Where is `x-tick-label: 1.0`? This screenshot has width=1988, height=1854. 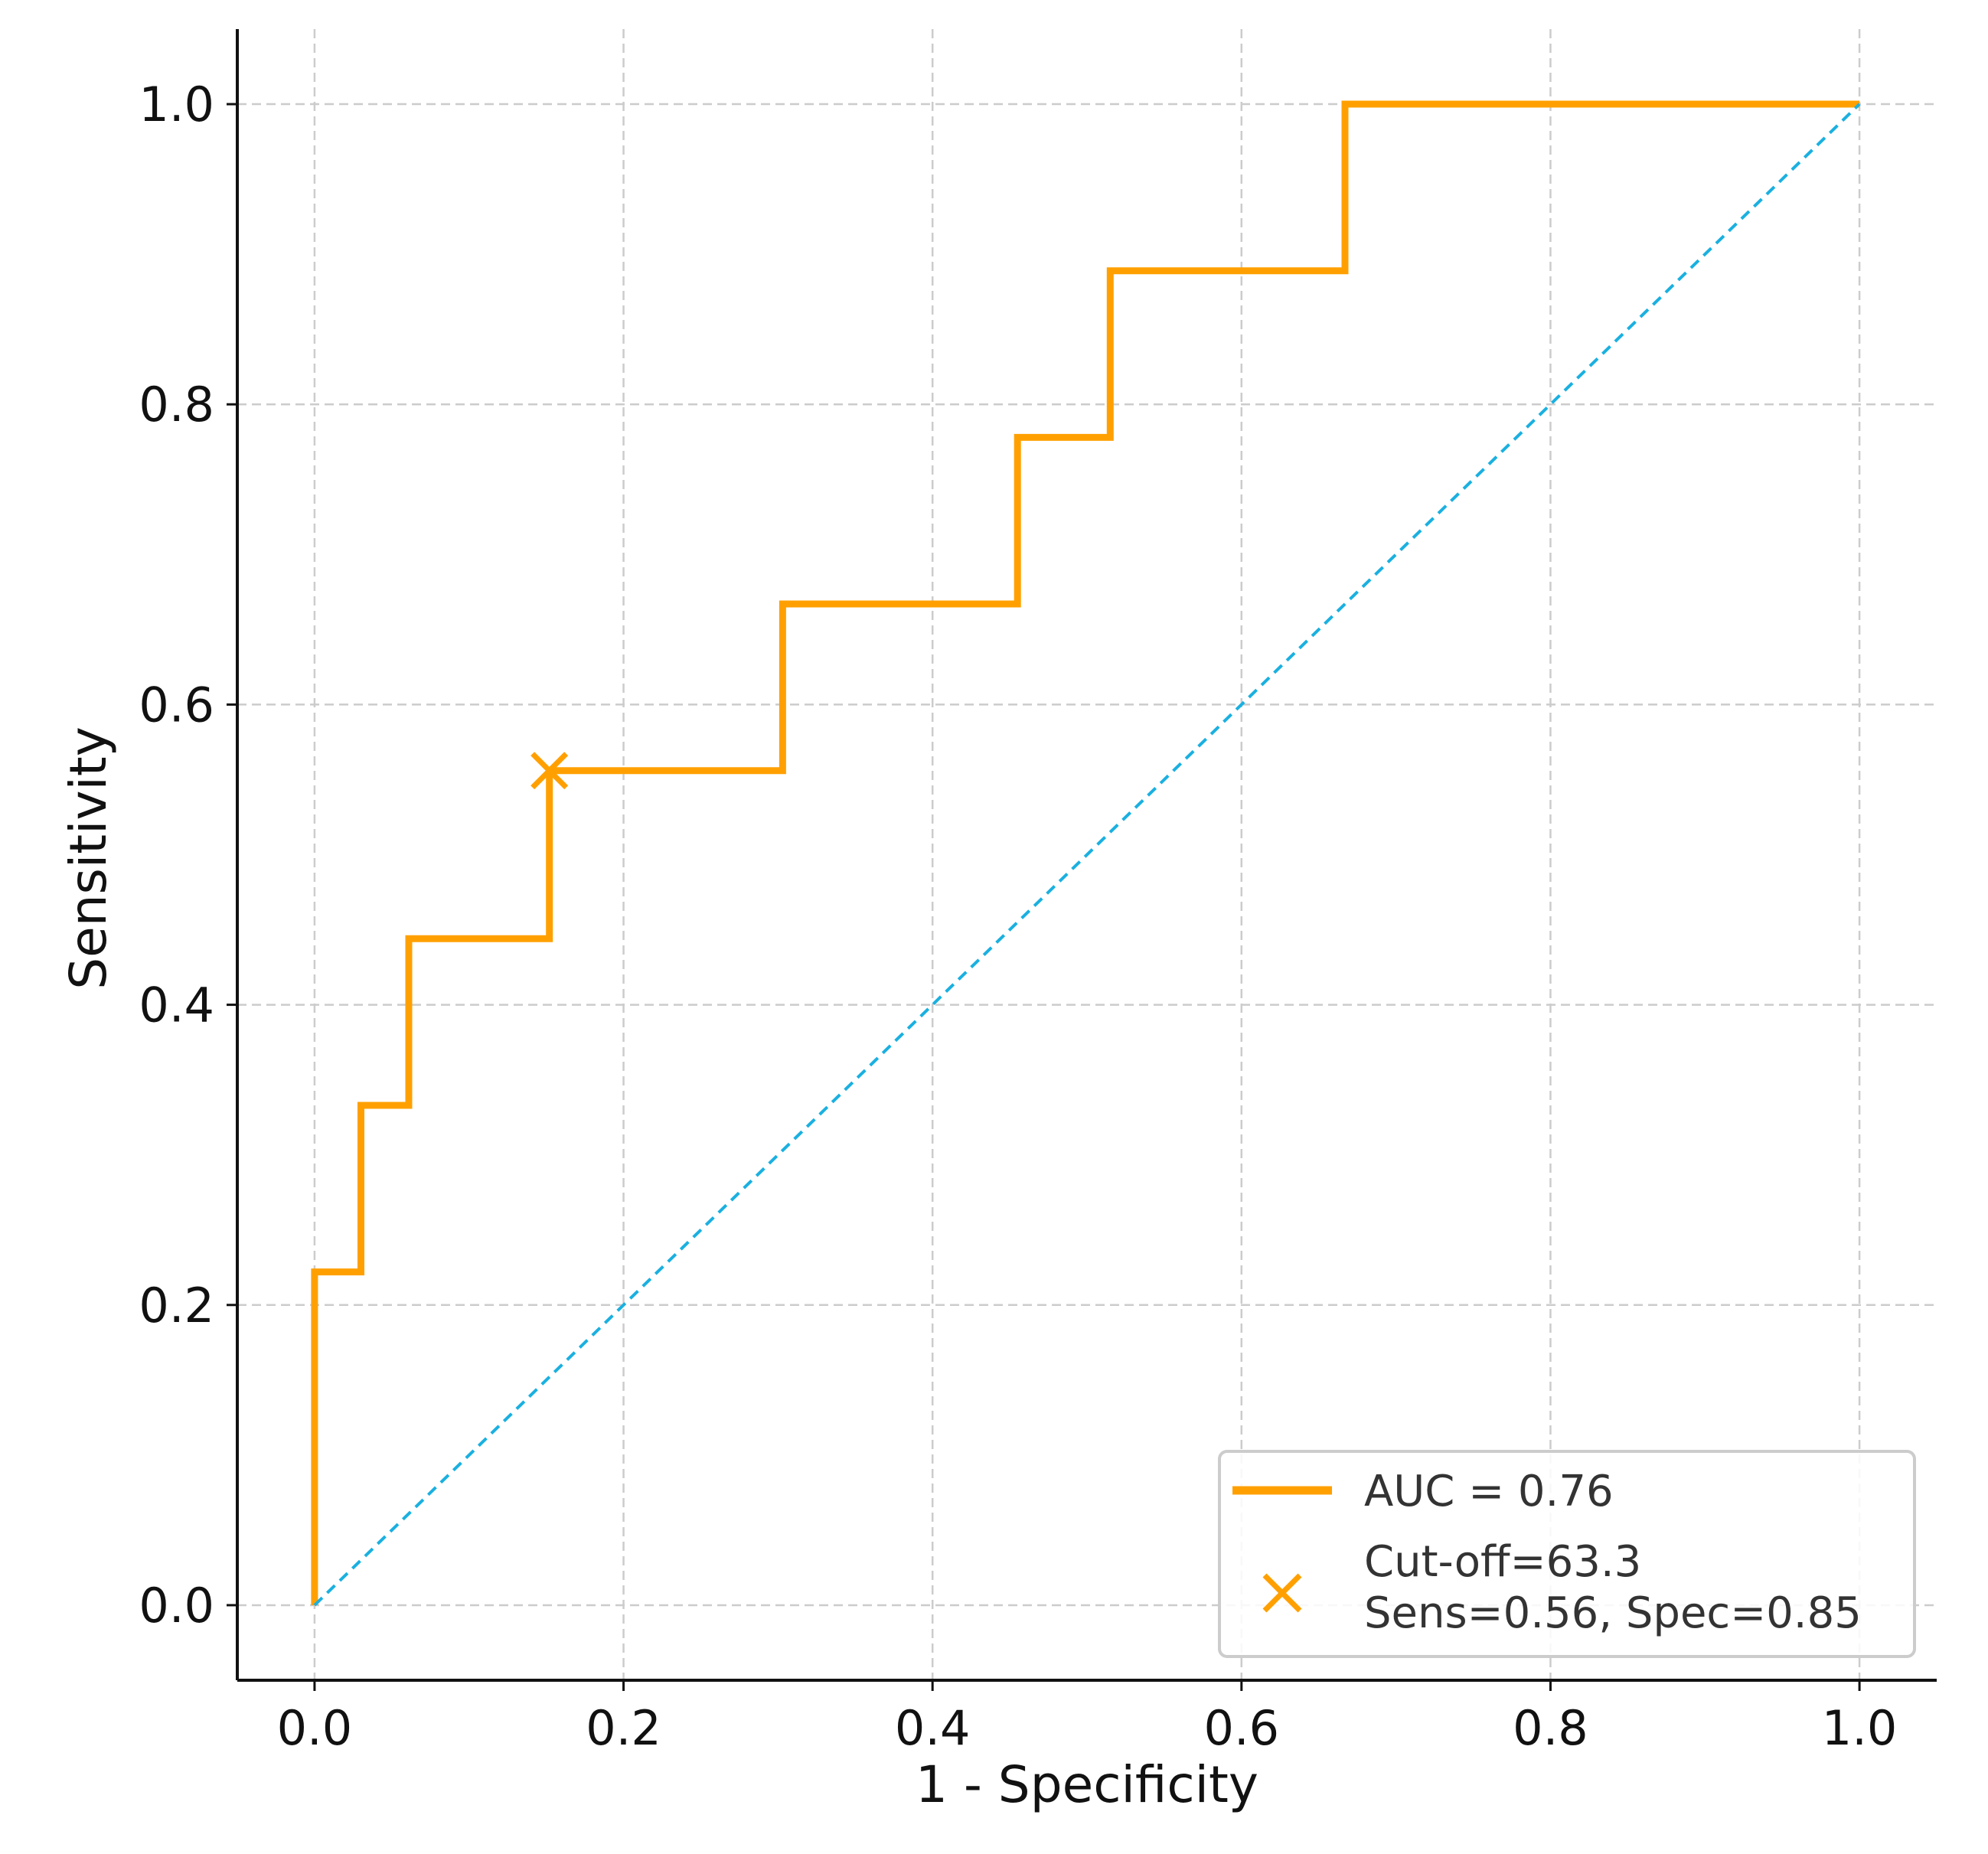 x-tick-label: 1.0 is located at coordinates (1860, 1728).